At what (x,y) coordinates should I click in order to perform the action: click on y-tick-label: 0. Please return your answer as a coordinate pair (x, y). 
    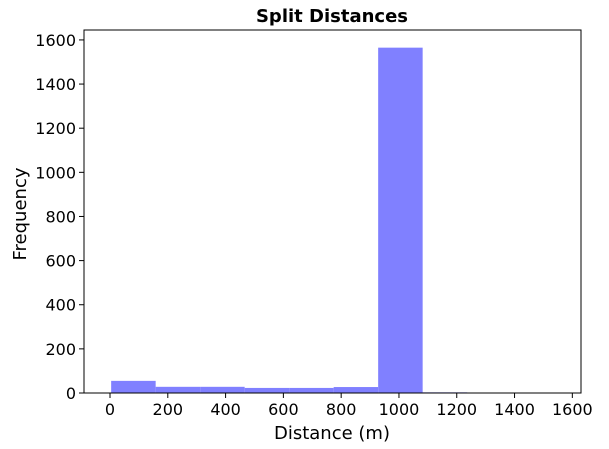
    Looking at the image, I should click on (71, 393).